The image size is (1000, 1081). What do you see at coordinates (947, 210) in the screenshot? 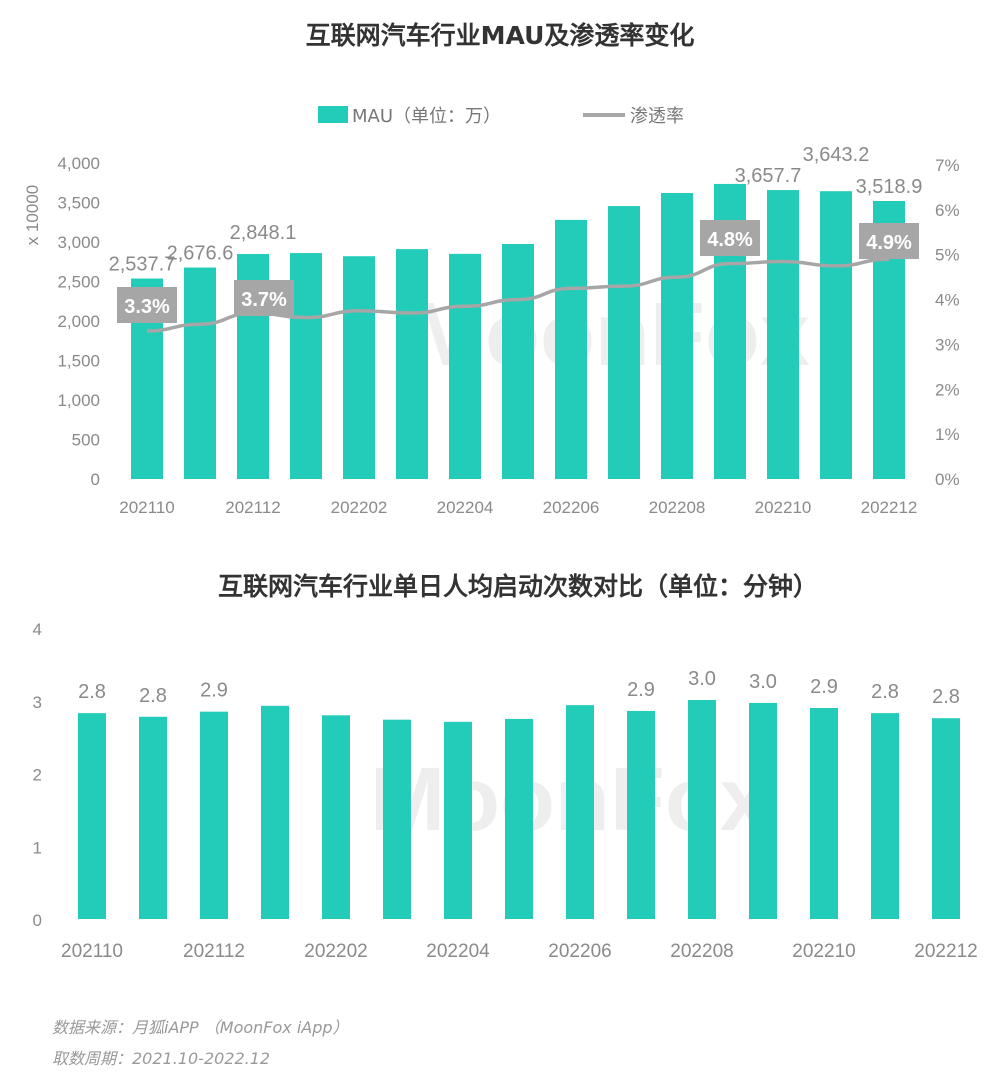
I see `y2-tick-label: 6%` at bounding box center [947, 210].